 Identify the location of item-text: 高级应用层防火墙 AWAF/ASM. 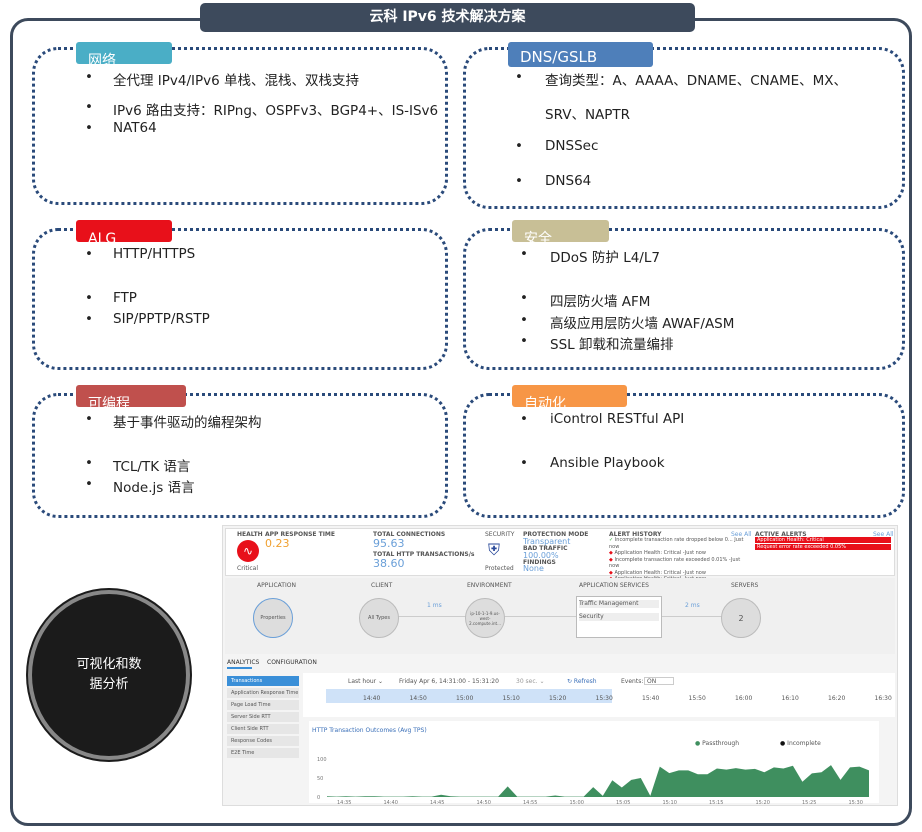
(642, 324).